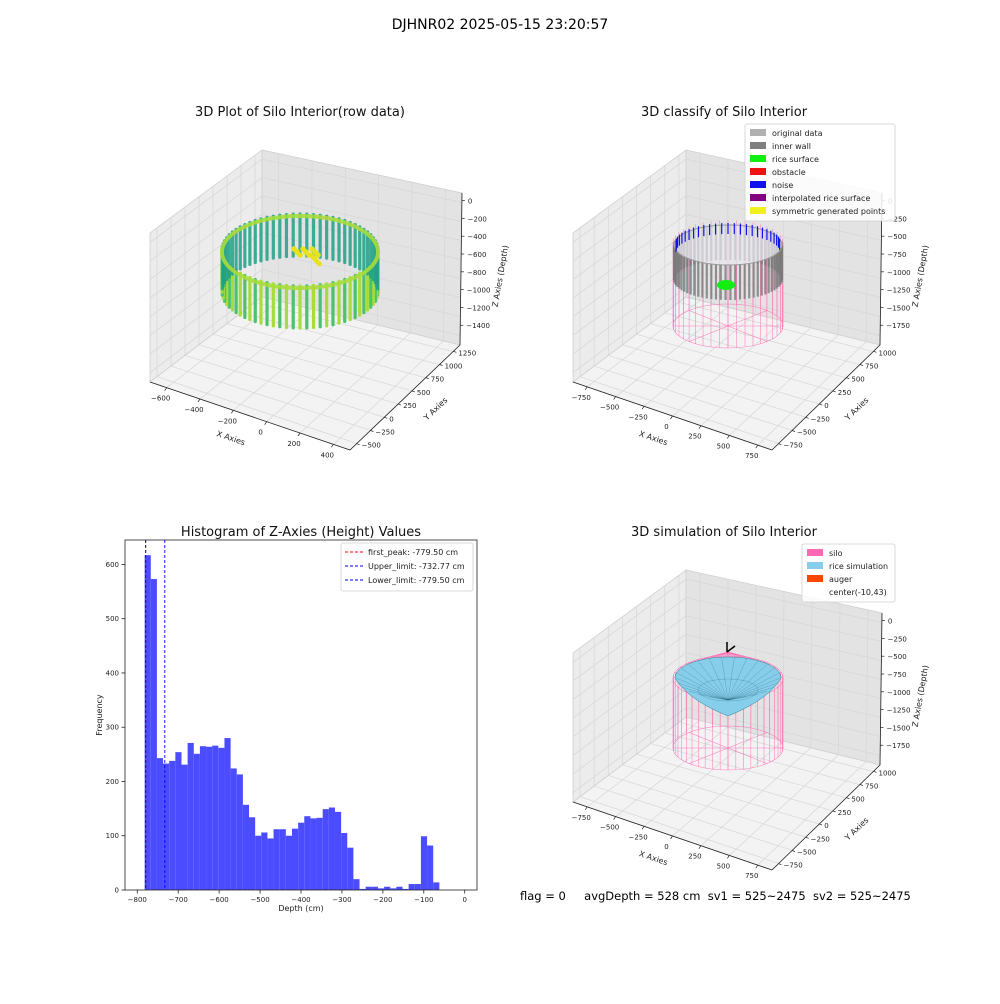  Describe the element at coordinates (609, 828) in the screenshot. I see `chart-simulation-xtick-label: −500` at that location.